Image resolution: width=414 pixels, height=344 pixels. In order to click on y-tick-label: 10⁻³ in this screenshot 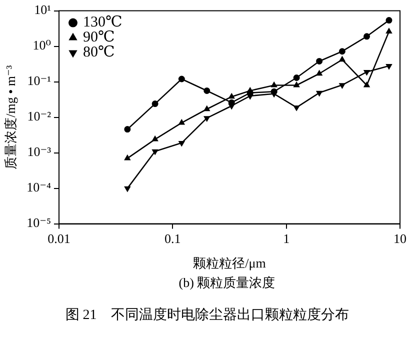, I will do `click(39, 152)`.